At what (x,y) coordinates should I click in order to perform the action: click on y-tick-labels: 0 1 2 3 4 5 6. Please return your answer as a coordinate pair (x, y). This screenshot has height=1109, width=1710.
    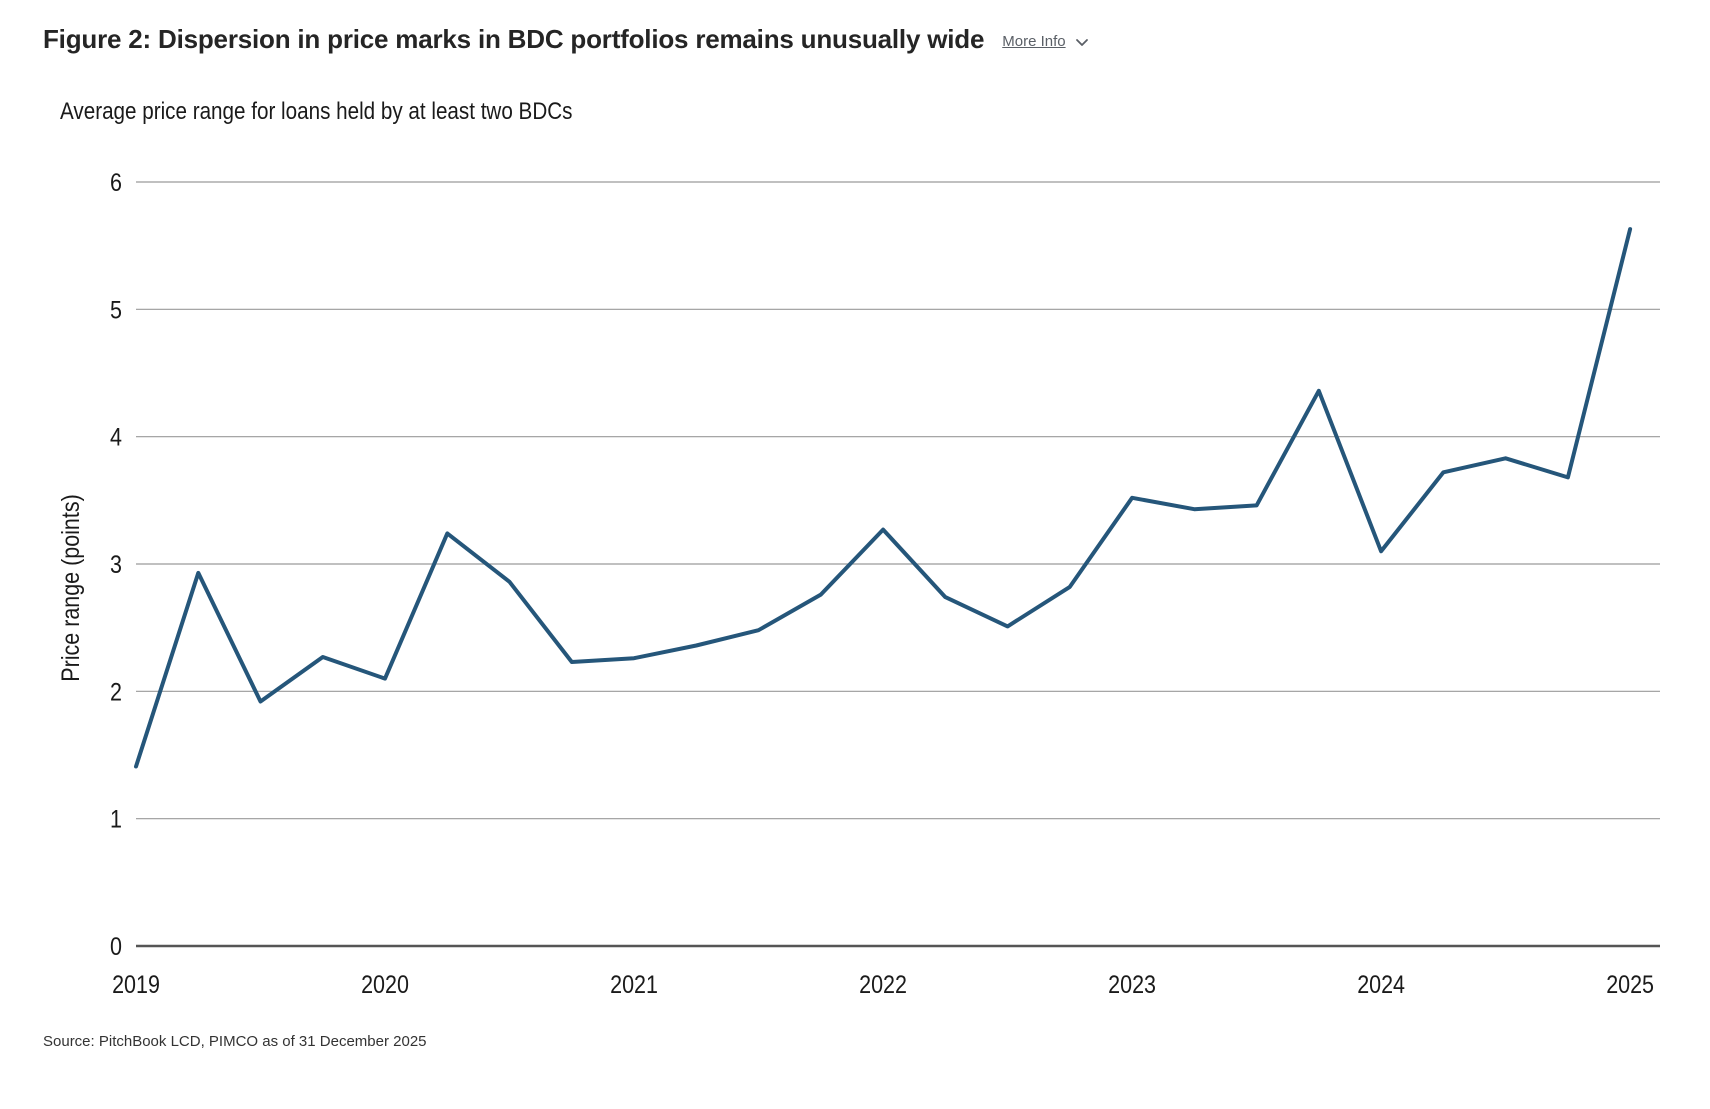
    Looking at the image, I should click on (116, 564).